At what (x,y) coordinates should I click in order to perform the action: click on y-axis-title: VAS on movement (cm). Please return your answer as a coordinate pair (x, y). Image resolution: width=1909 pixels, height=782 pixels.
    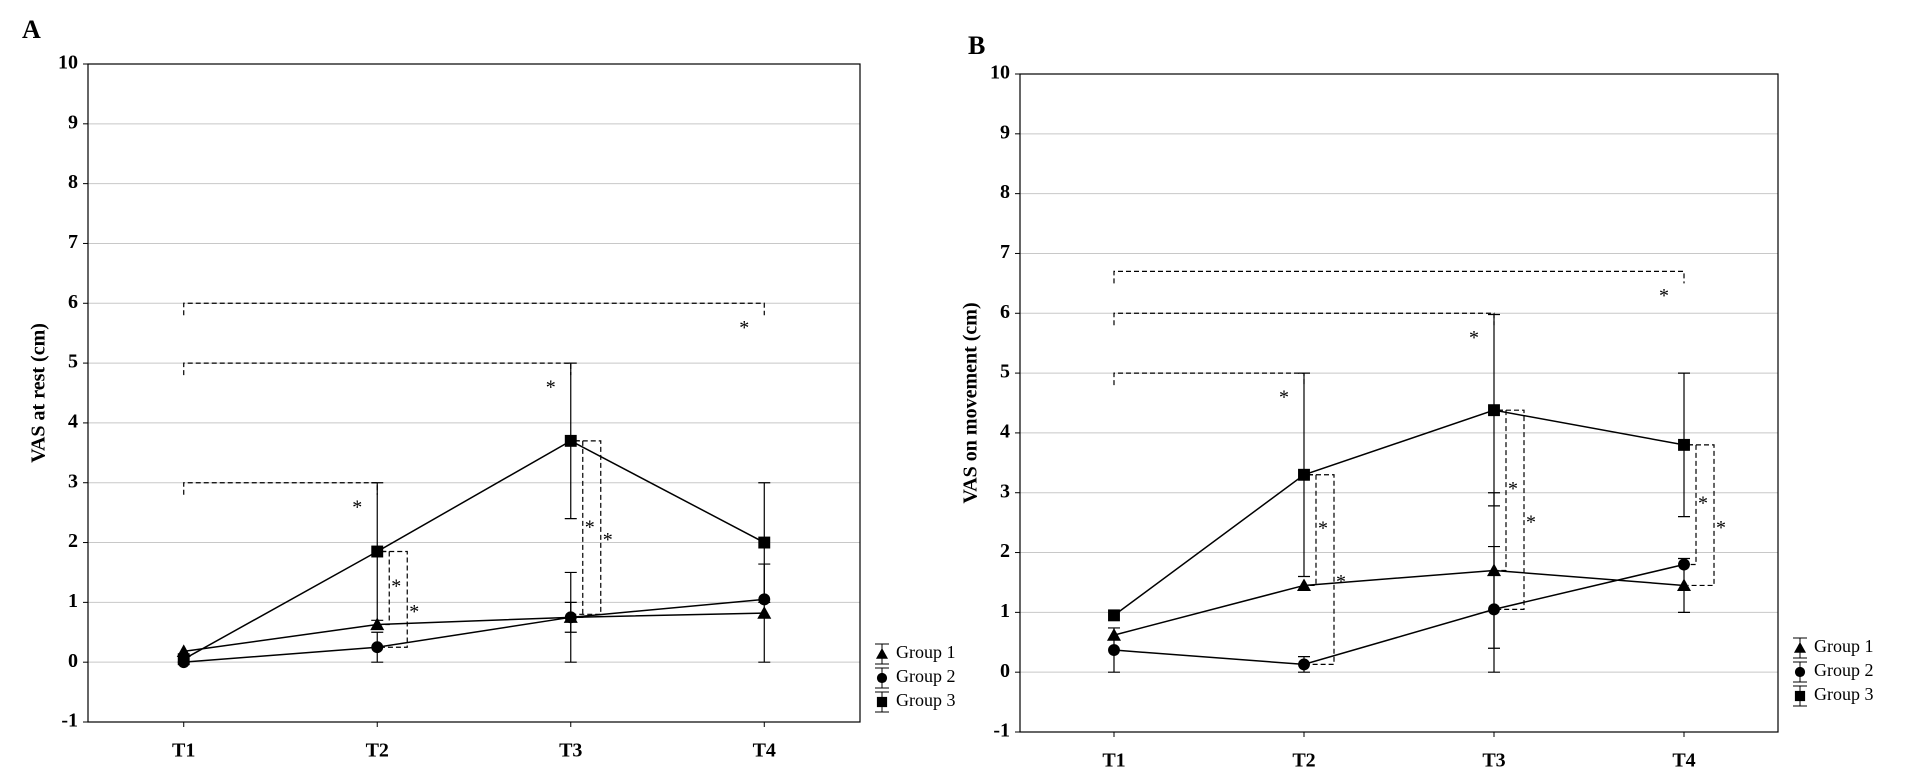
    Looking at the image, I should click on (971, 402).